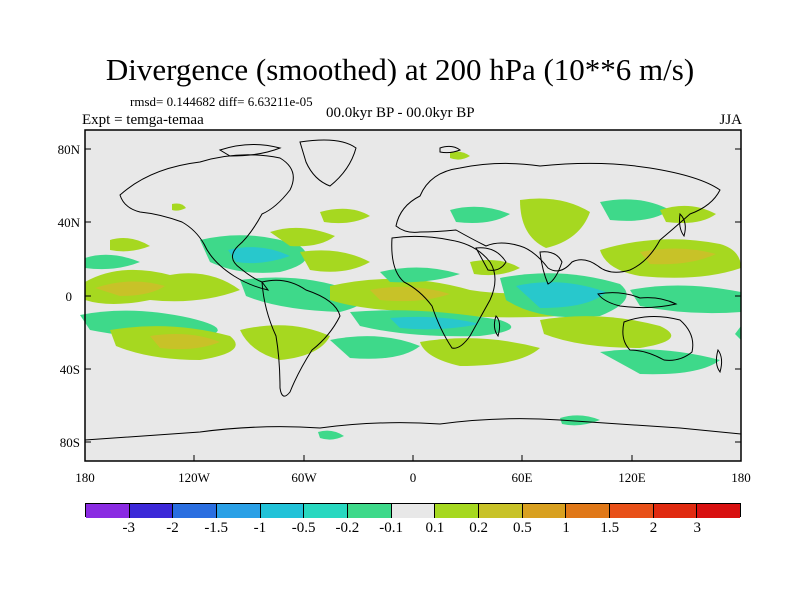 This screenshot has width=800, height=600. What do you see at coordinates (413, 477) in the screenshot?
I see `lon-label-0: 0` at bounding box center [413, 477].